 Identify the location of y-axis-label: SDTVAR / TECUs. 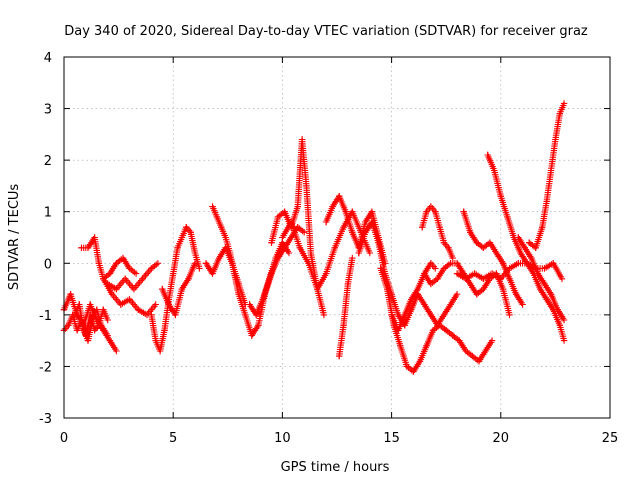
(14, 237).